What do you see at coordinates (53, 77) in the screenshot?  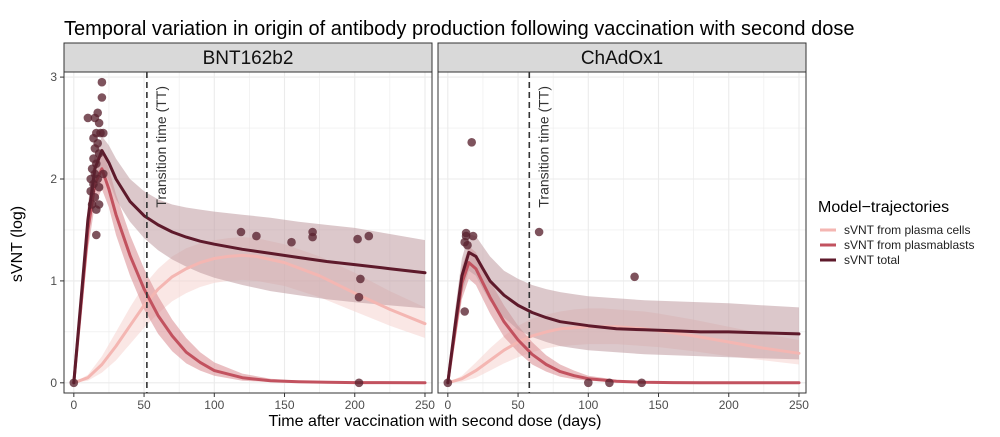 I see `y-tick-label: 3` at bounding box center [53, 77].